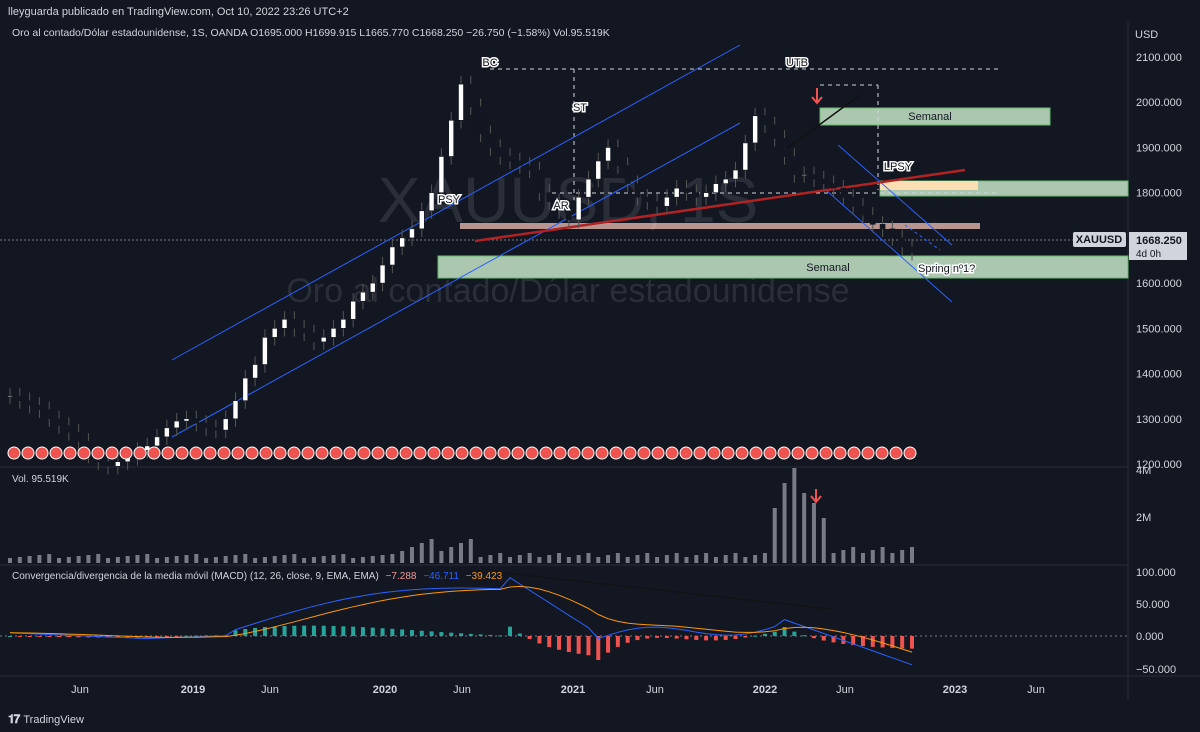  What do you see at coordinates (720, 205) in the screenshot?
I see `red-trendline` at bounding box center [720, 205].